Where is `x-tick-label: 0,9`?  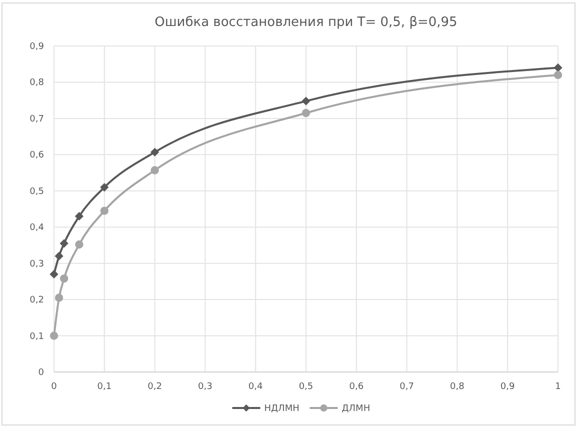 x-tick-label: 0,9 is located at coordinates (508, 387).